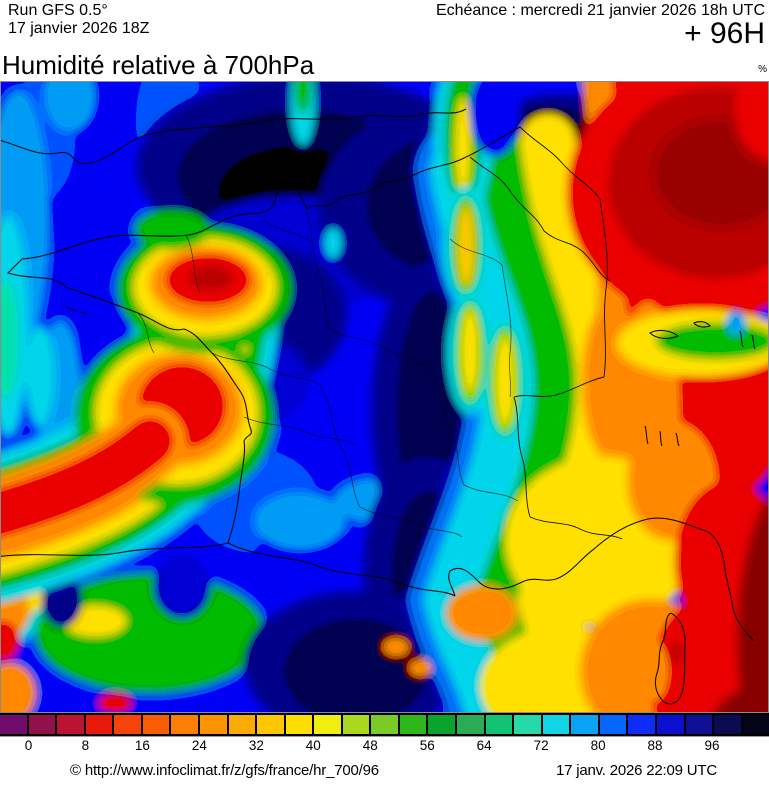  What do you see at coordinates (427, 745) in the screenshot?
I see `colorbar-tick-label: 56` at bounding box center [427, 745].